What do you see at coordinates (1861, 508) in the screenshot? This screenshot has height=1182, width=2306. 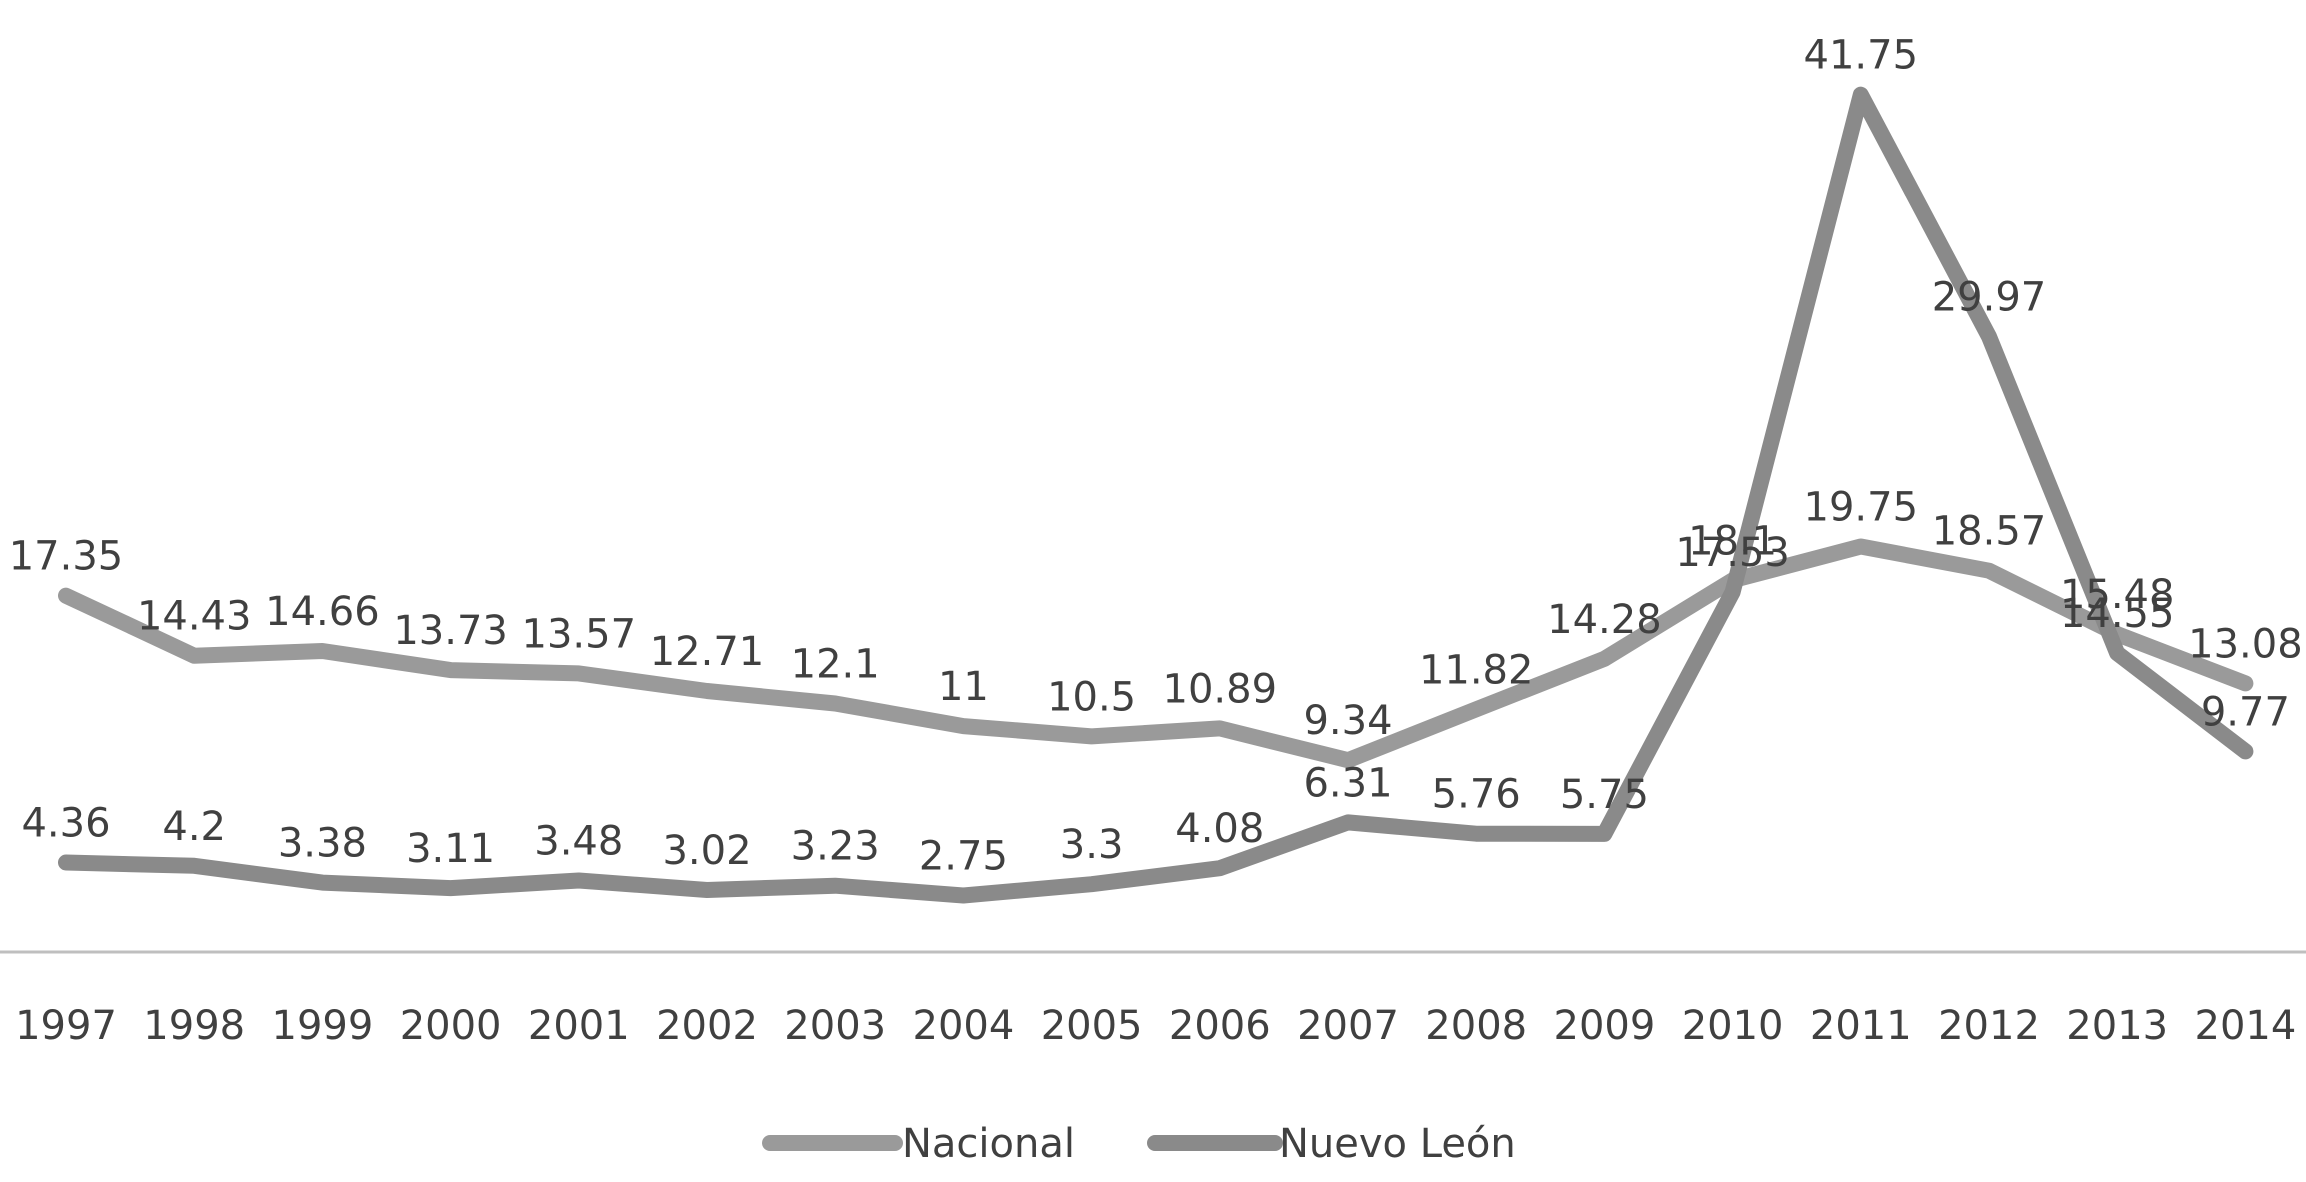 I see `data-label-nacional-2011: 19.75` at bounding box center [1861, 508].